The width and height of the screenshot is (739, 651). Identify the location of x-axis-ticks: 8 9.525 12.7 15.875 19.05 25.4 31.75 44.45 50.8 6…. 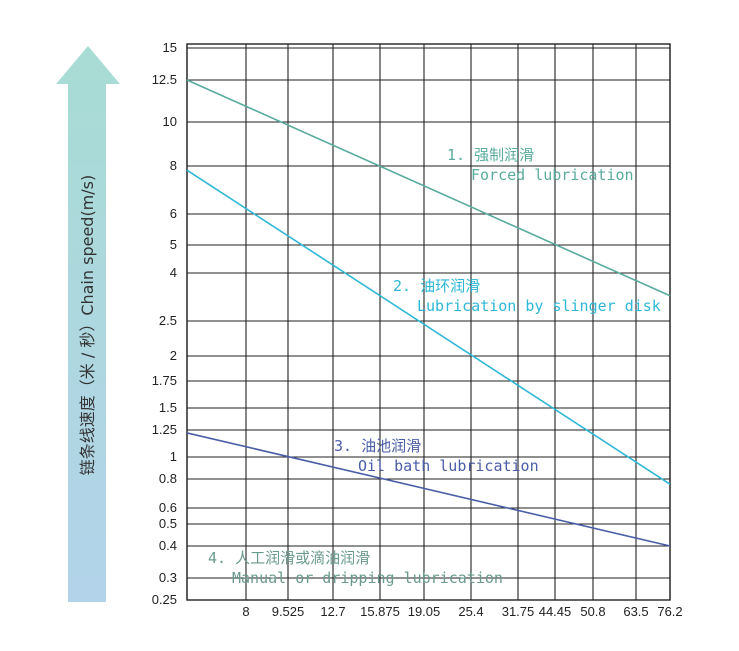
(462, 611).